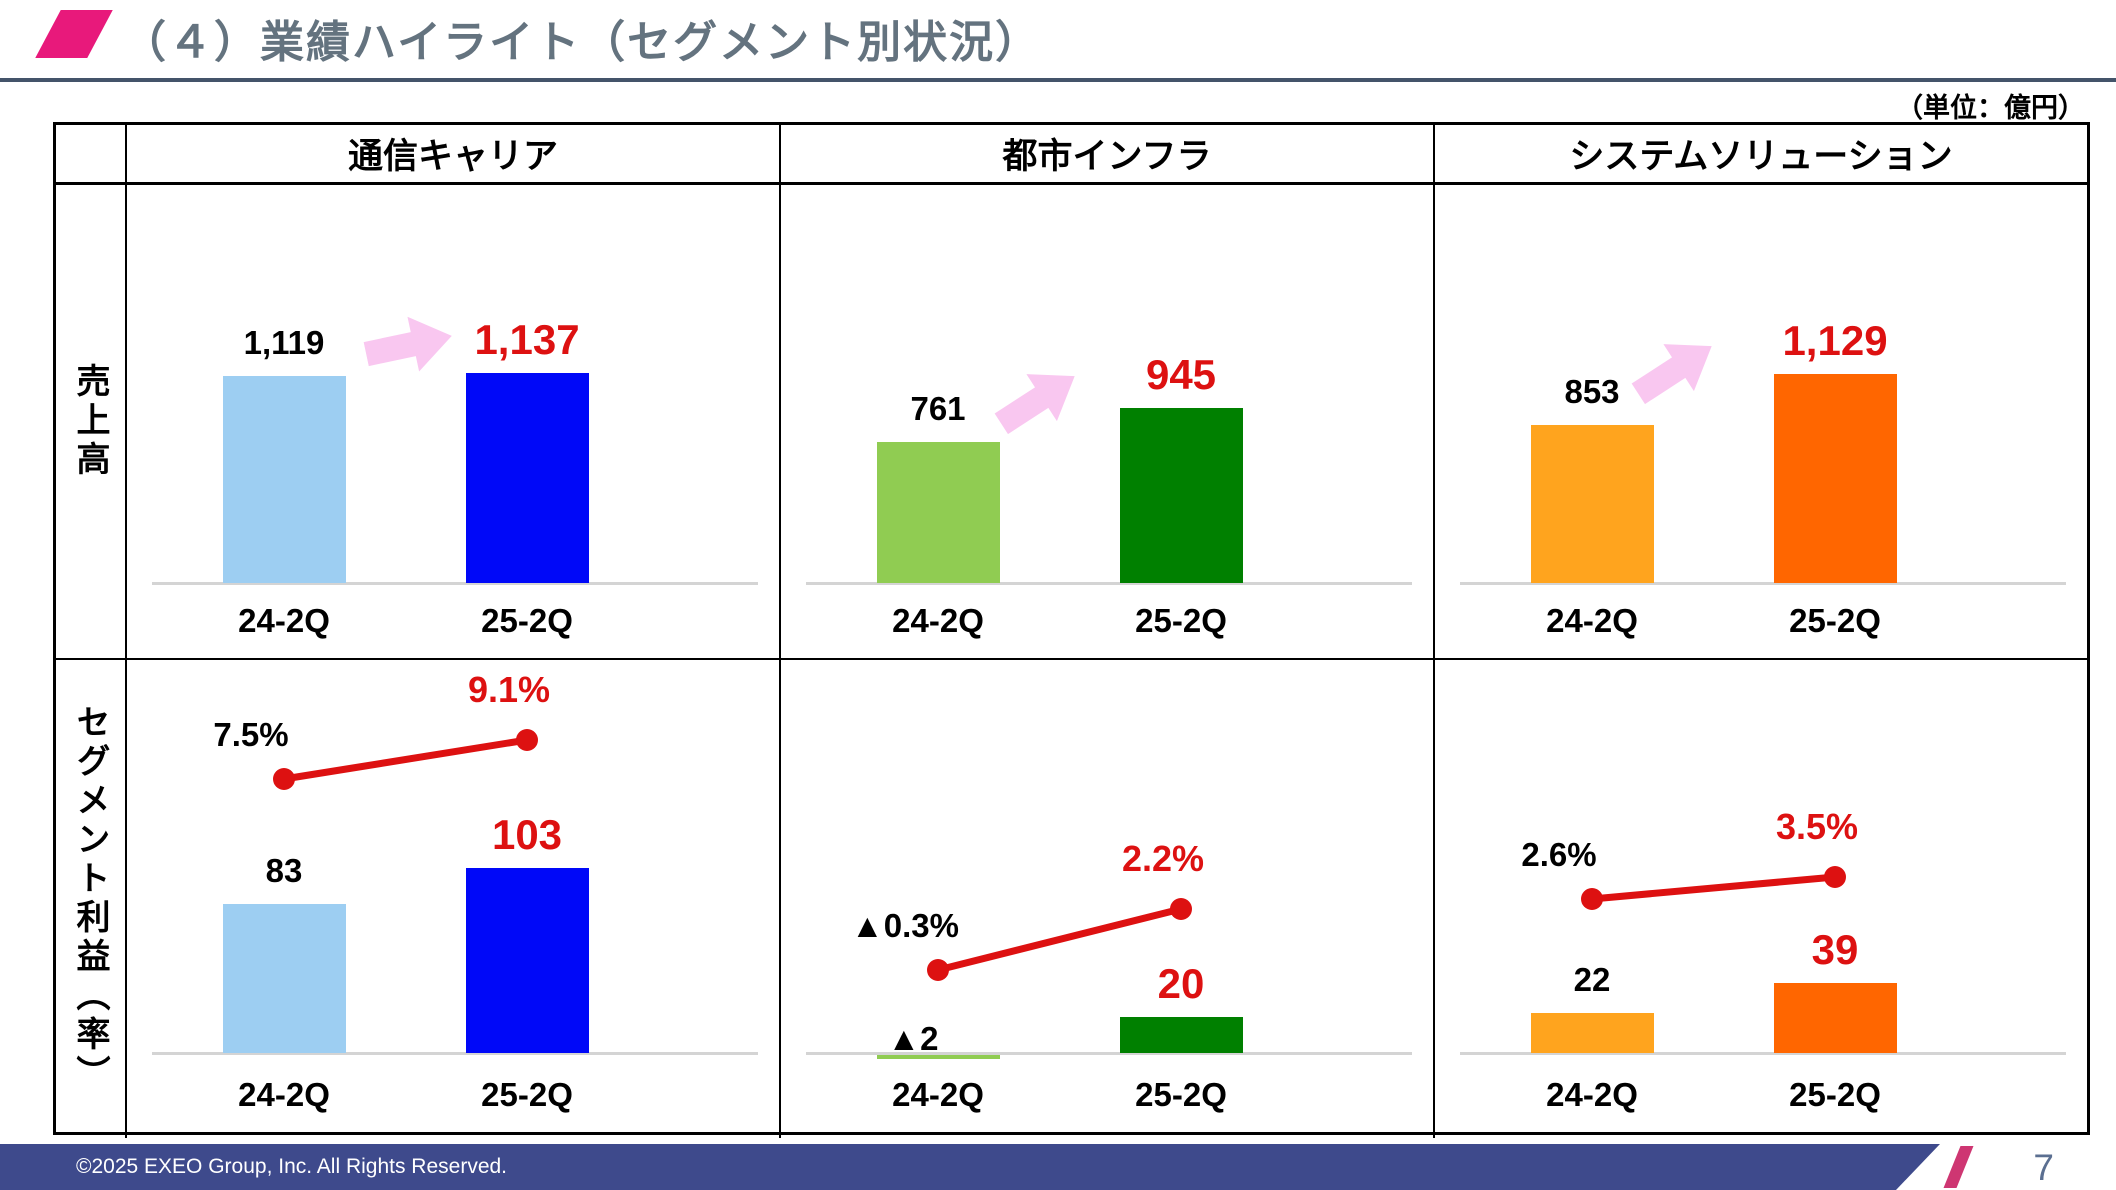 This screenshot has width=2116, height=1190. What do you see at coordinates (1181, 374) in the screenshot?
I see `bar-value-label: 945` at bounding box center [1181, 374].